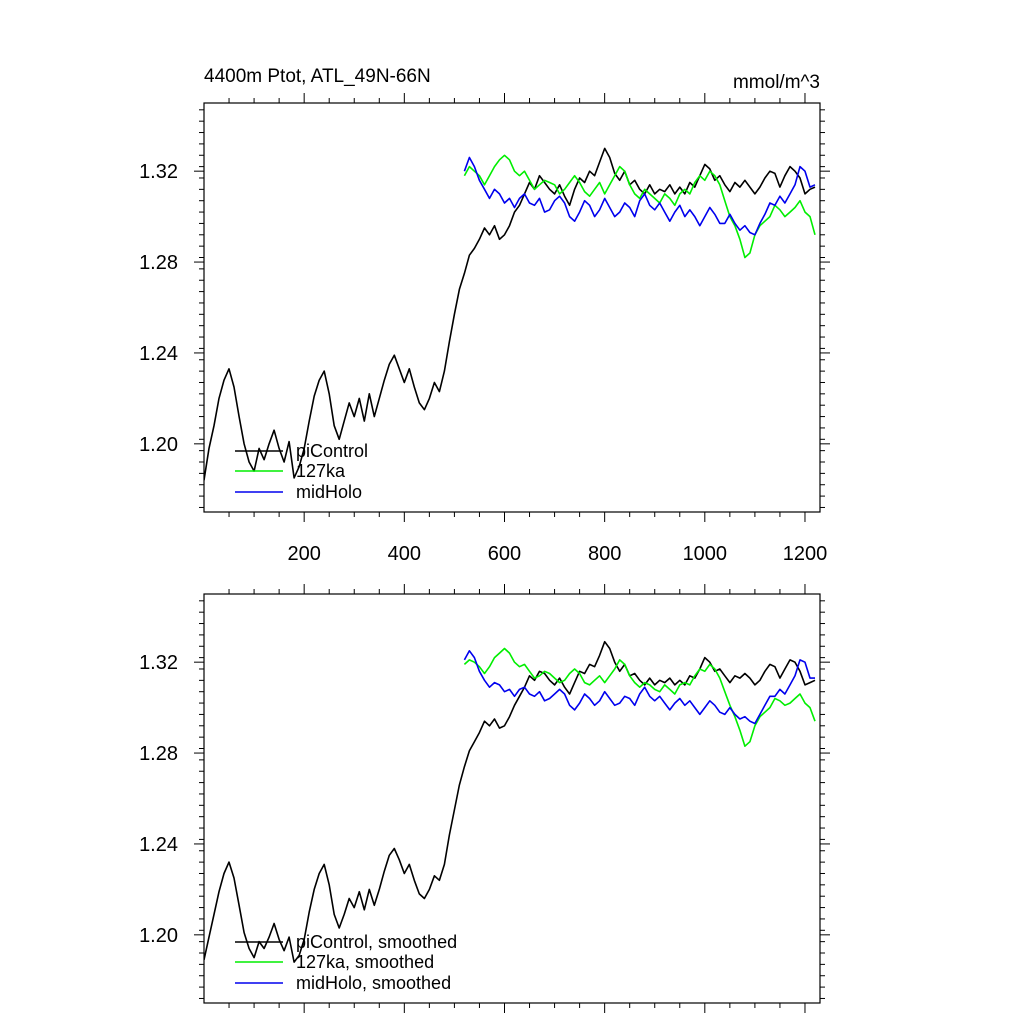 The width and height of the screenshot is (1024, 1024). Describe the element at coordinates (329, 492) in the screenshot. I see `legend-label: midHolo` at that location.